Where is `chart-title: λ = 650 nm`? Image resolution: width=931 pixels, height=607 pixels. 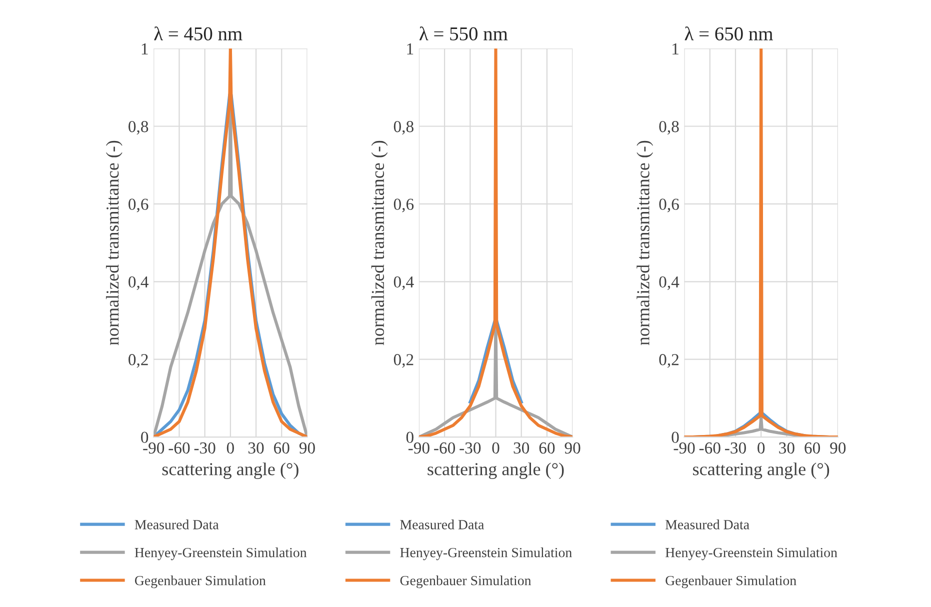 chart-title: λ = 650 nm is located at coordinates (728, 33).